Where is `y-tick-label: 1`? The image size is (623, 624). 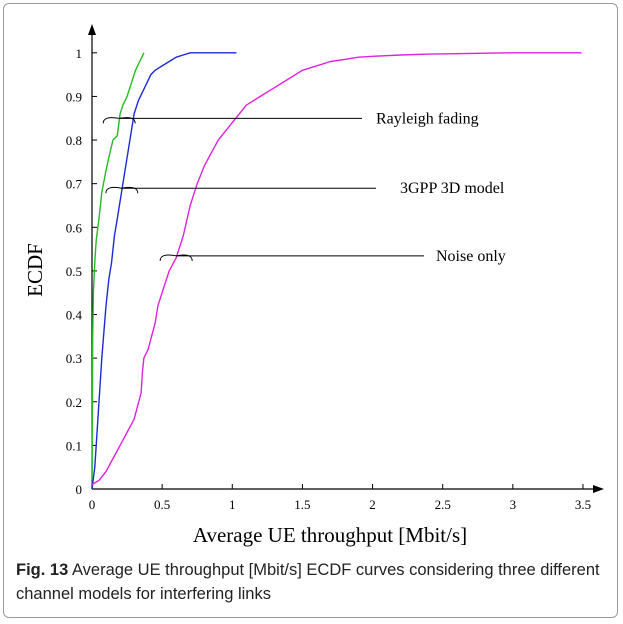
y-tick-label: 1 is located at coordinates (79, 53).